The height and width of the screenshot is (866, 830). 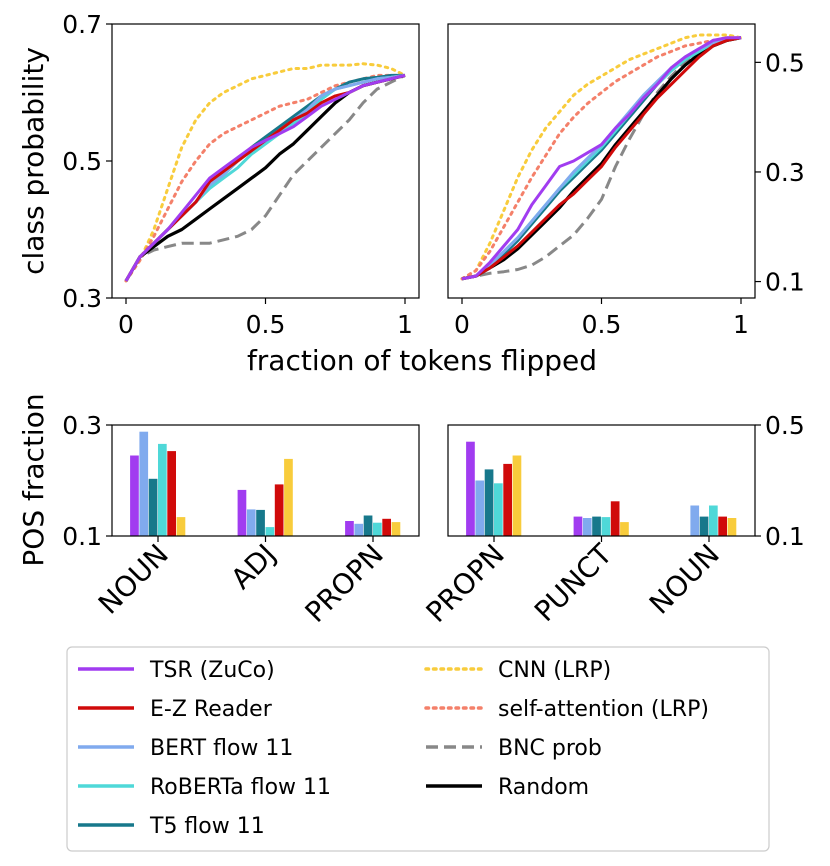 I want to click on bar-punct-e-z-reader, so click(x=615, y=518).